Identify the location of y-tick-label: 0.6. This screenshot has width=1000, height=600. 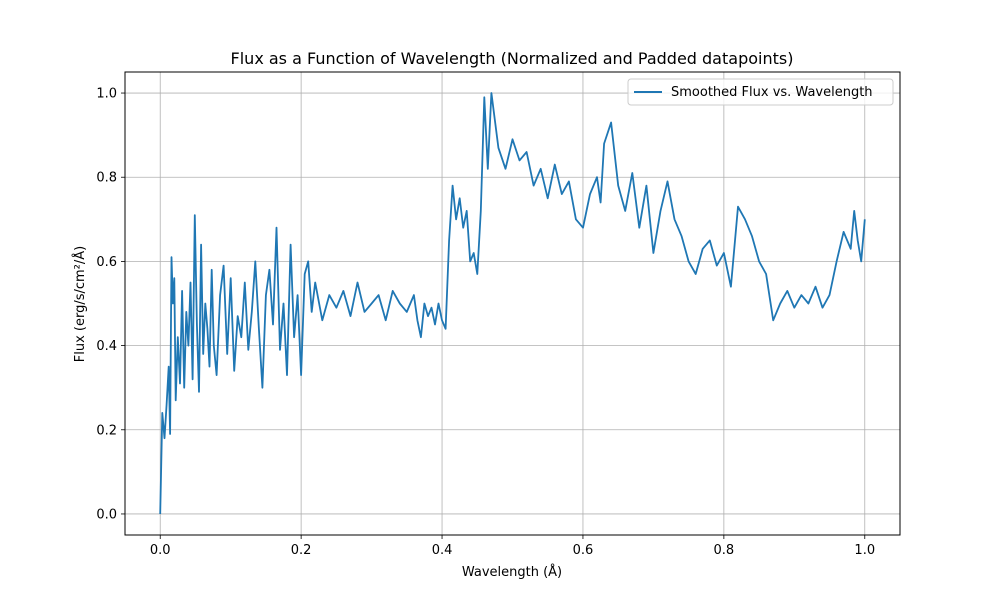
(106, 262).